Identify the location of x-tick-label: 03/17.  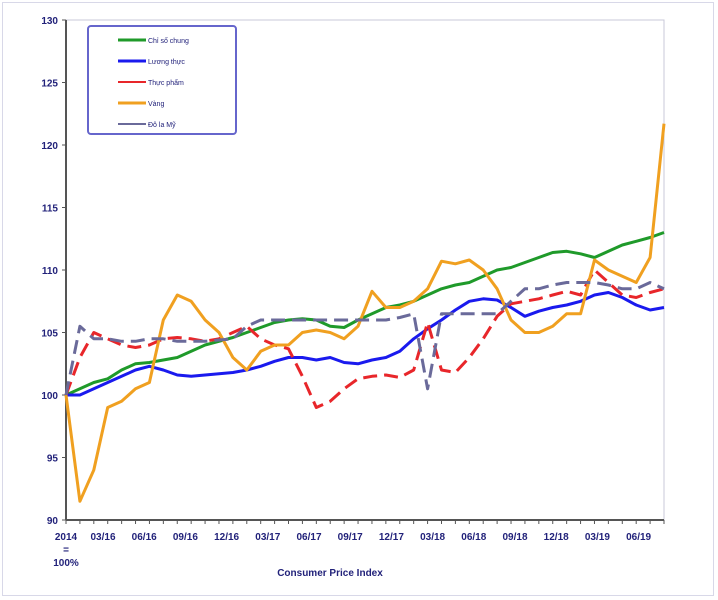
(267, 537).